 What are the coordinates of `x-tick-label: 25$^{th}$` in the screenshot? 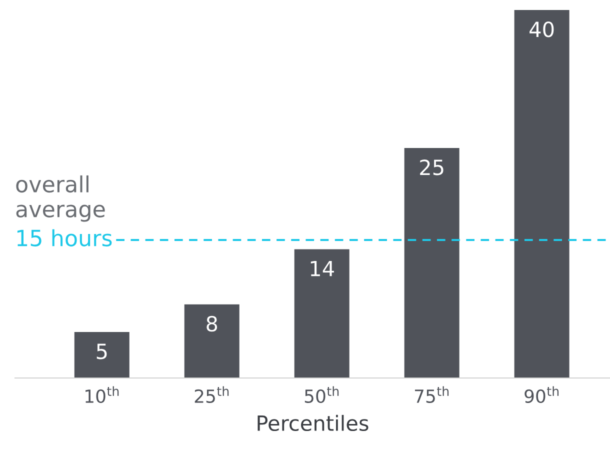 It's located at (211, 394).